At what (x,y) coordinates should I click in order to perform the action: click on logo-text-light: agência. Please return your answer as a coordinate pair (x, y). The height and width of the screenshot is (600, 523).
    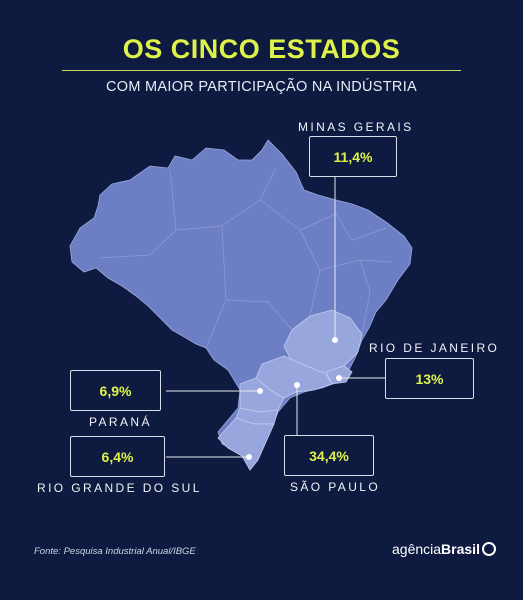
    Looking at the image, I should click on (417, 549).